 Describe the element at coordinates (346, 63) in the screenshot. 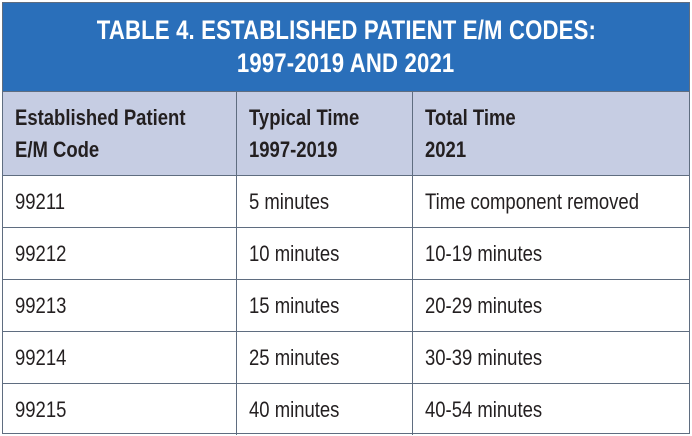

I see `table-title-line-2: 1997-2019 AND 2021` at that location.